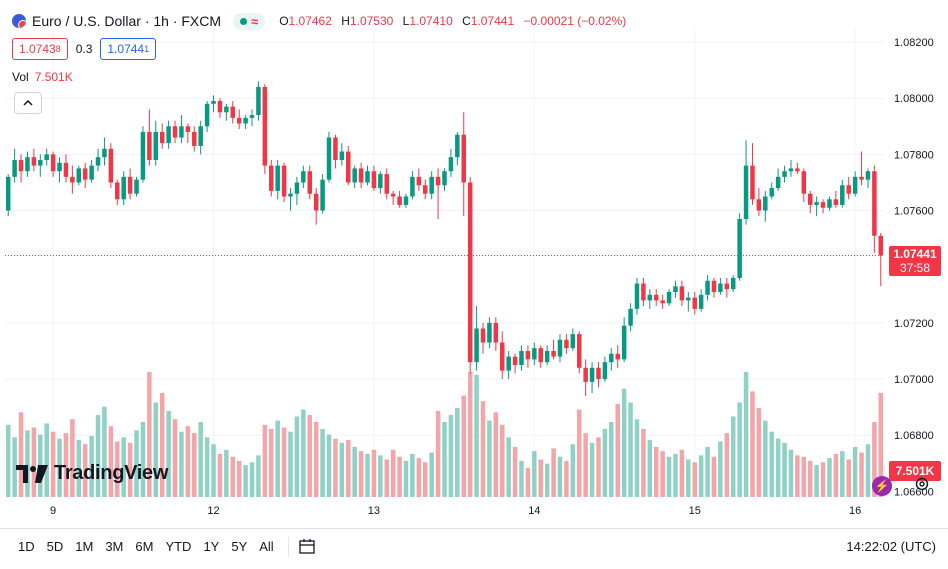  I want to click on range-button-1y: 1Y, so click(211, 546).